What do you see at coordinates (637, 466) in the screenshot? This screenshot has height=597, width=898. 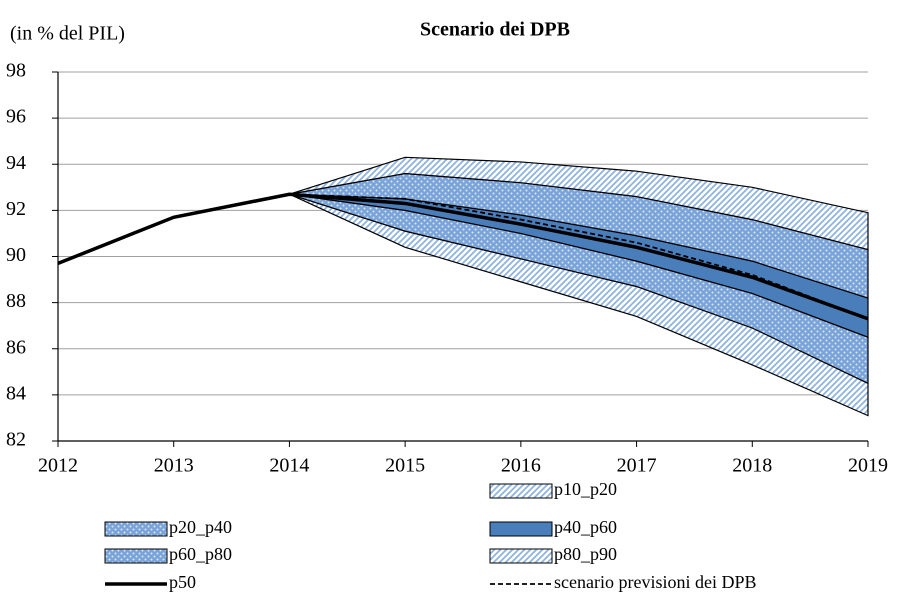 I see `x-tick-label: 2017` at bounding box center [637, 466].